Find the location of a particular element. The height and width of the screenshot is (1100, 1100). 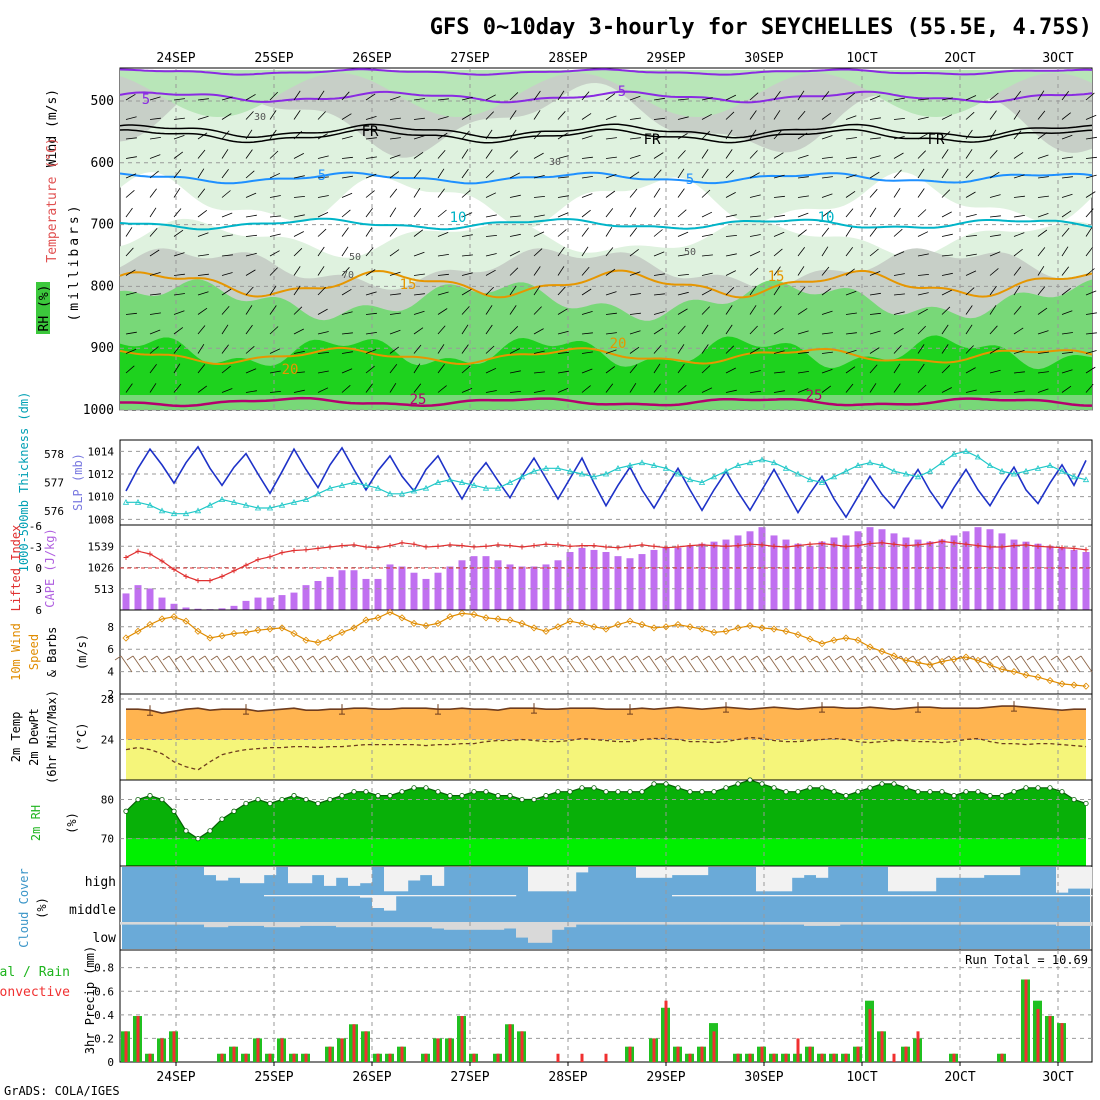

temp-tick-label: 24 is located at coordinates (108, 740).